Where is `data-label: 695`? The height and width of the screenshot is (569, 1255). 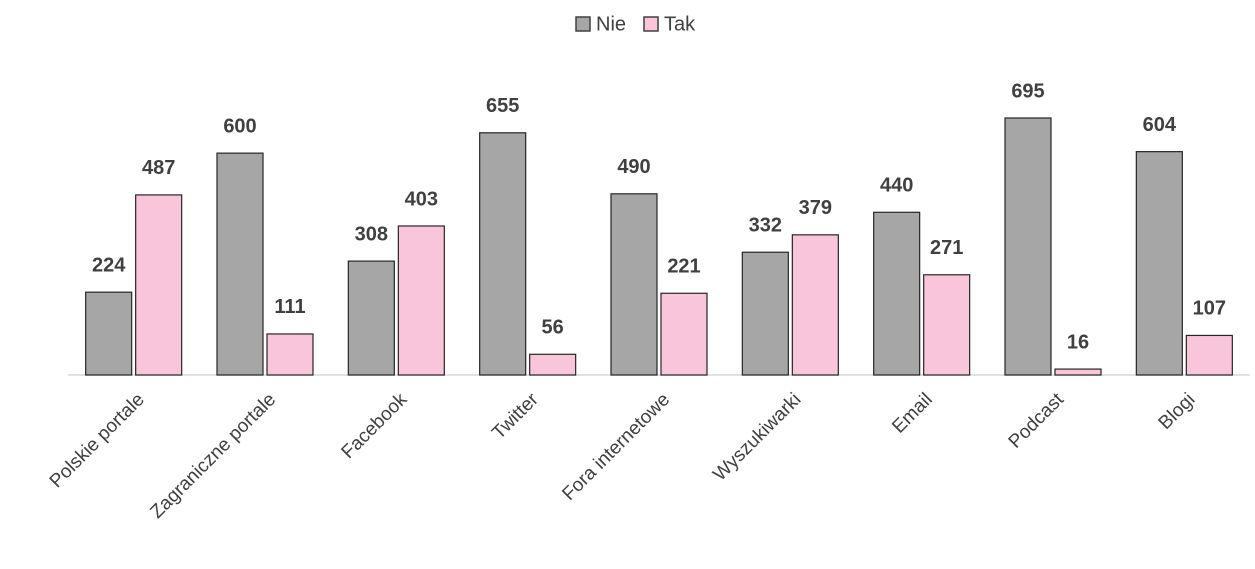 data-label: 695 is located at coordinates (1027, 91).